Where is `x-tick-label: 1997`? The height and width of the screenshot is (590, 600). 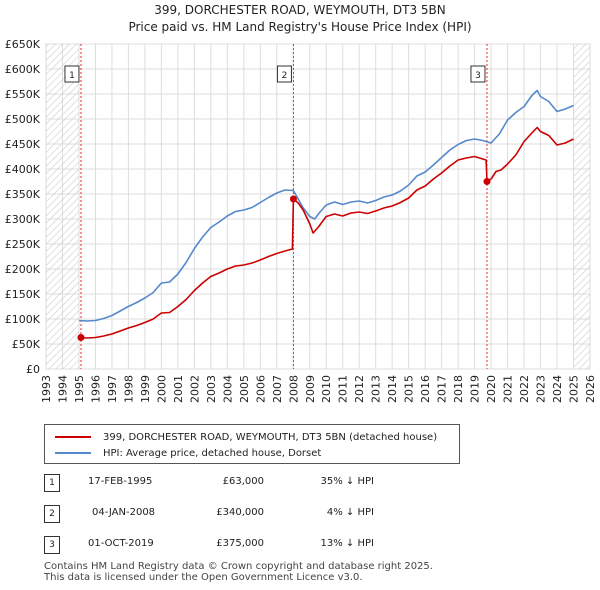
x-tick-label: 1997 is located at coordinates (112, 389).